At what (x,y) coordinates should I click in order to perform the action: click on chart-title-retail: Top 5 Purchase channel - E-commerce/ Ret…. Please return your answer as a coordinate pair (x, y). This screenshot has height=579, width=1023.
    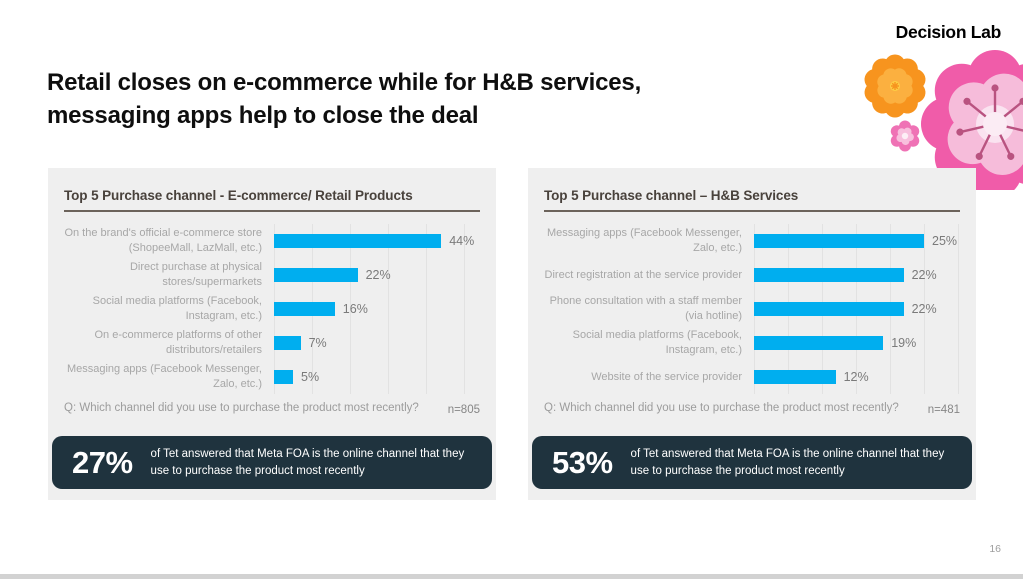
    Looking at the image, I should click on (238, 195).